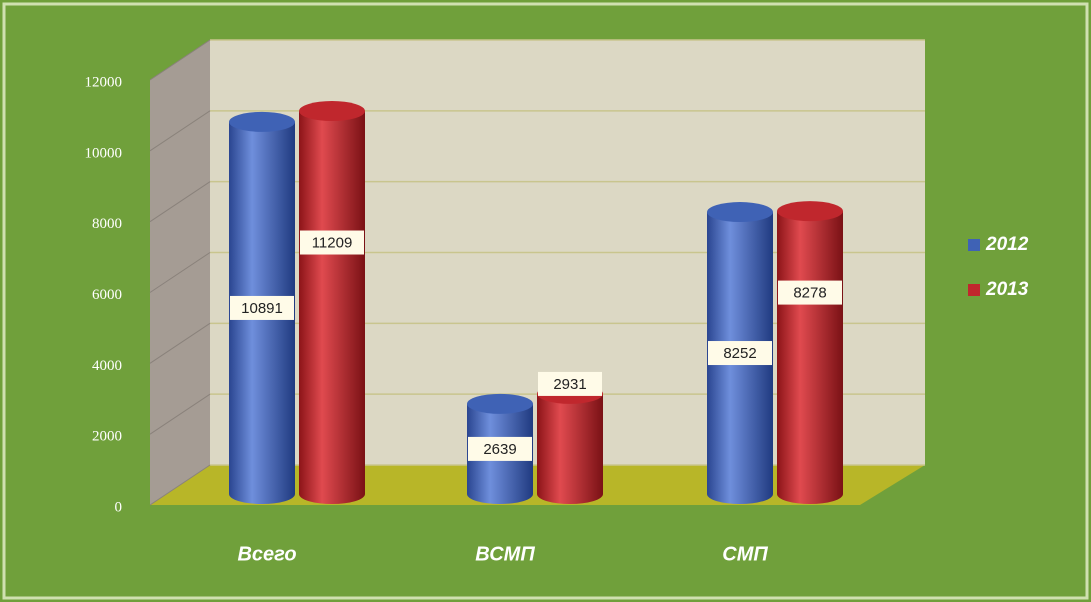 This screenshot has height=602, width=1091. Describe the element at coordinates (1007, 244) in the screenshot. I see `legend-label: 2012` at that location.